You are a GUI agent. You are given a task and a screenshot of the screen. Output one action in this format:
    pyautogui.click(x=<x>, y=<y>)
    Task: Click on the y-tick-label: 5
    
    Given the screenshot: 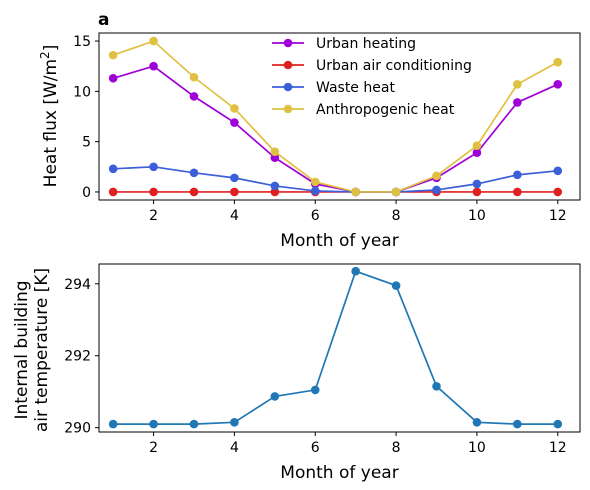 What is the action you would take?
    pyautogui.click(x=86, y=143)
    